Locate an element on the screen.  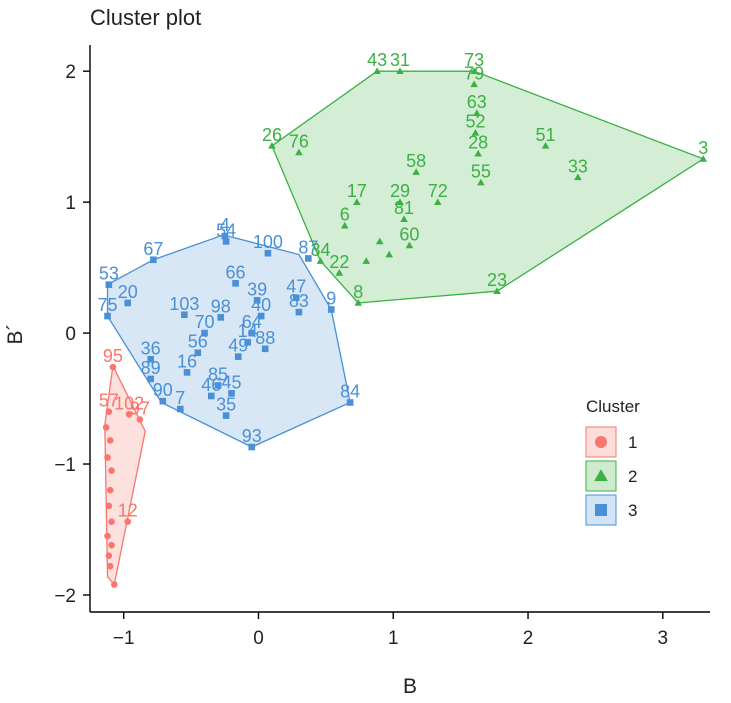
point-label: 87 is located at coordinates (308, 247).